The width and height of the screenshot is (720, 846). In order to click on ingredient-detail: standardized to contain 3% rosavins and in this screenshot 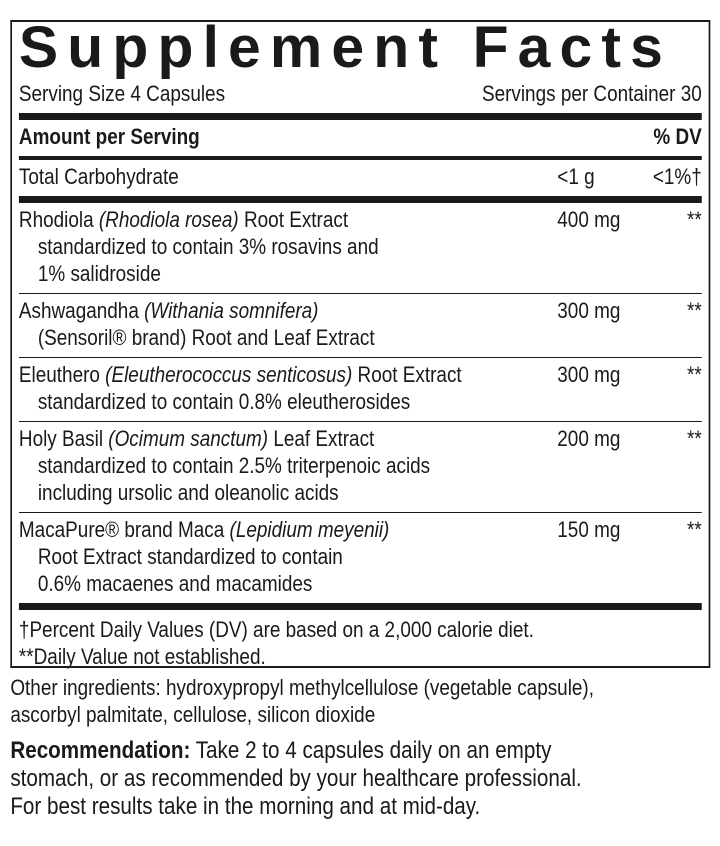, I will do `click(208, 246)`.